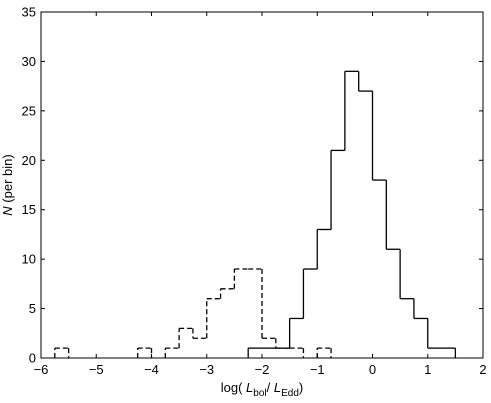 This screenshot has height=403, width=491. What do you see at coordinates (29, 259) in the screenshot?
I see `y-tick-label: 10` at bounding box center [29, 259].